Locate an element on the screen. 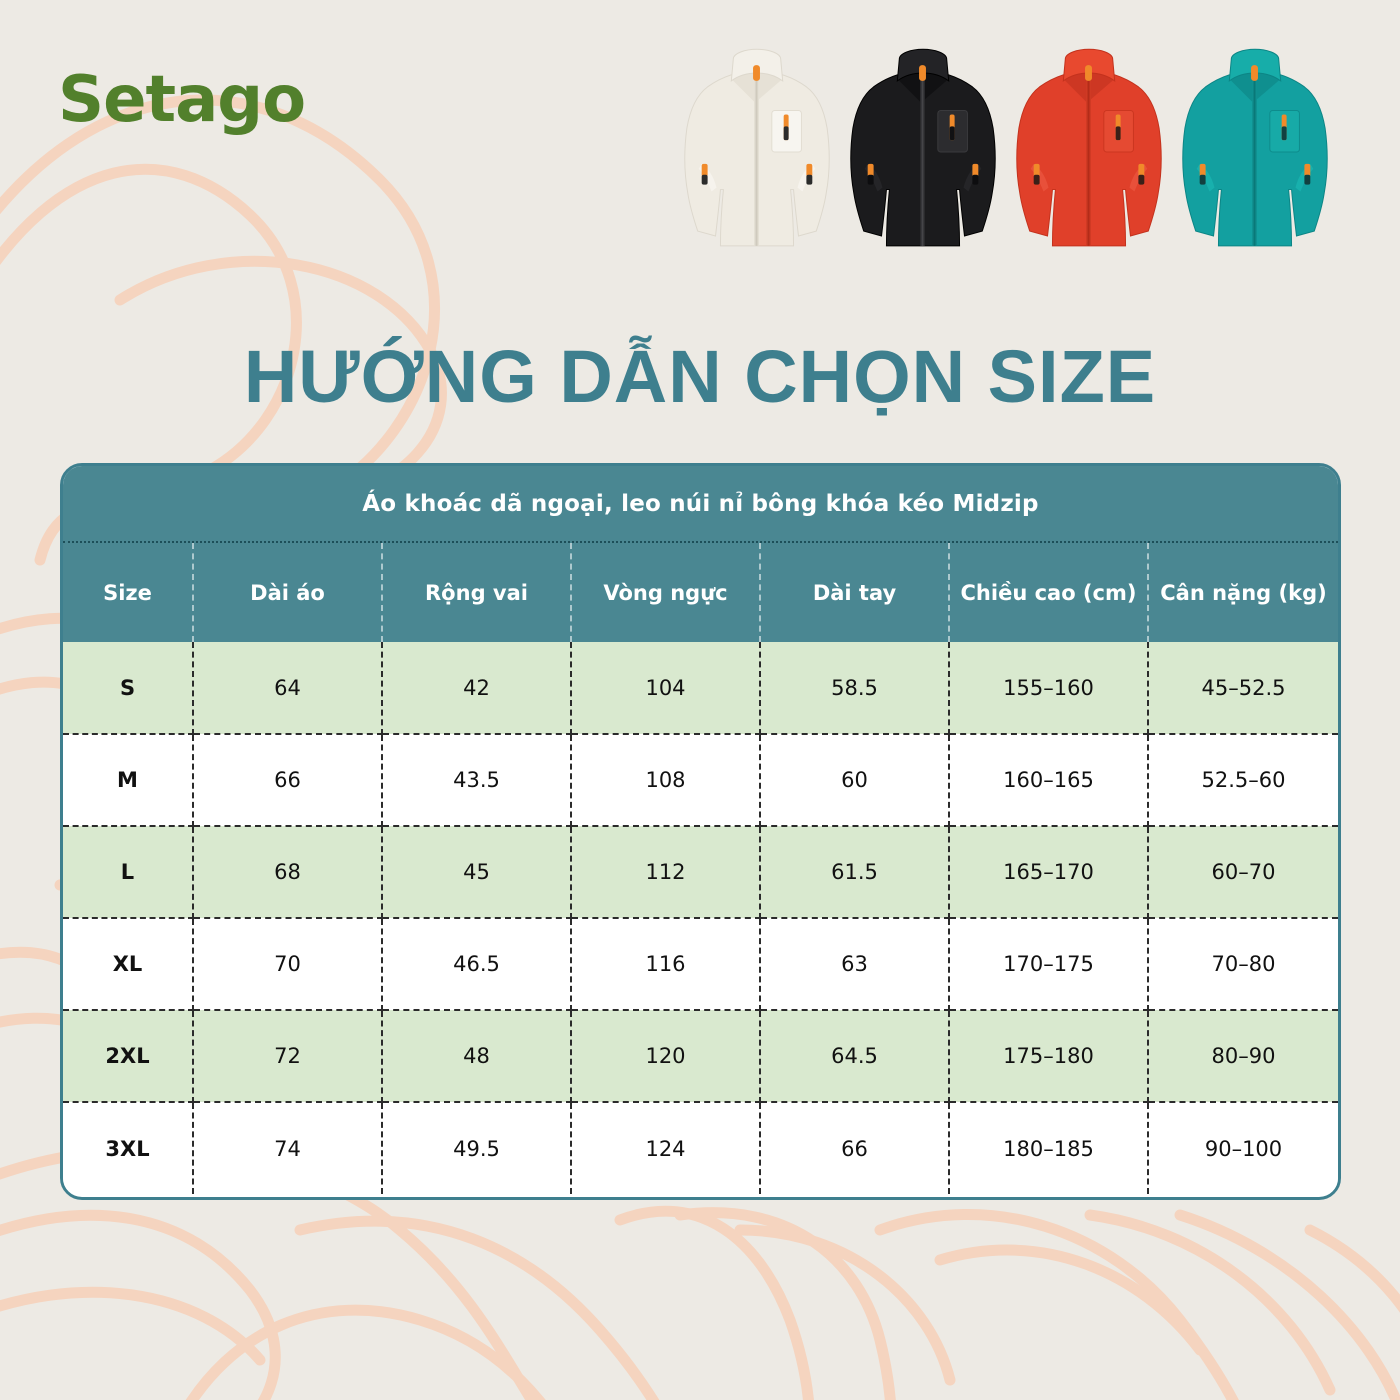  column-header-3: Vòng ngực is located at coordinates (666, 592).